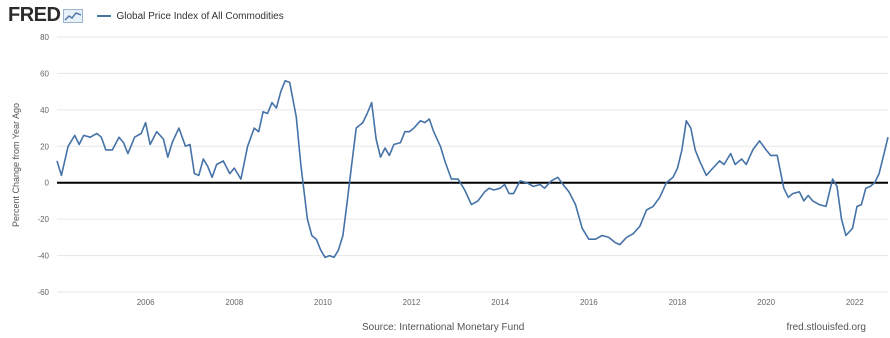  I want to click on x-tick-label: 2010, so click(323, 302).